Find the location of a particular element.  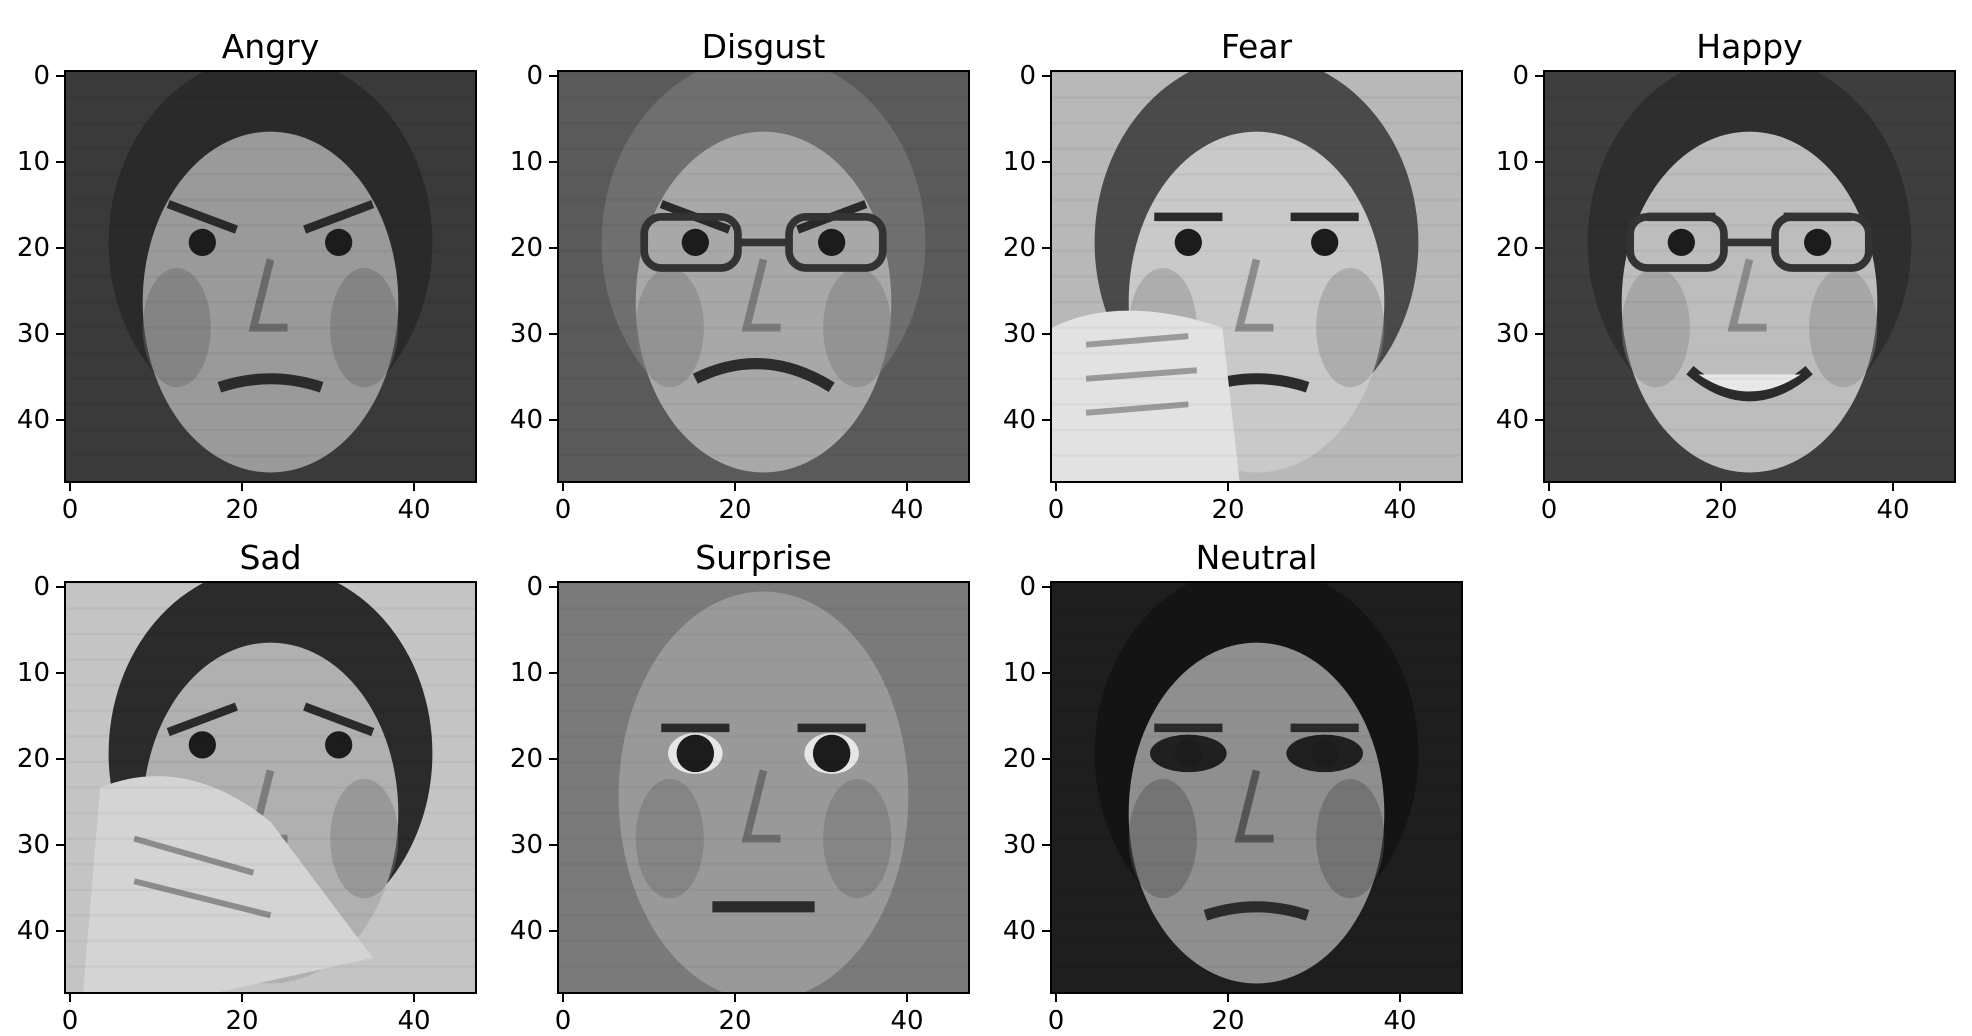

panel-title: Angry is located at coordinates (270, 46).